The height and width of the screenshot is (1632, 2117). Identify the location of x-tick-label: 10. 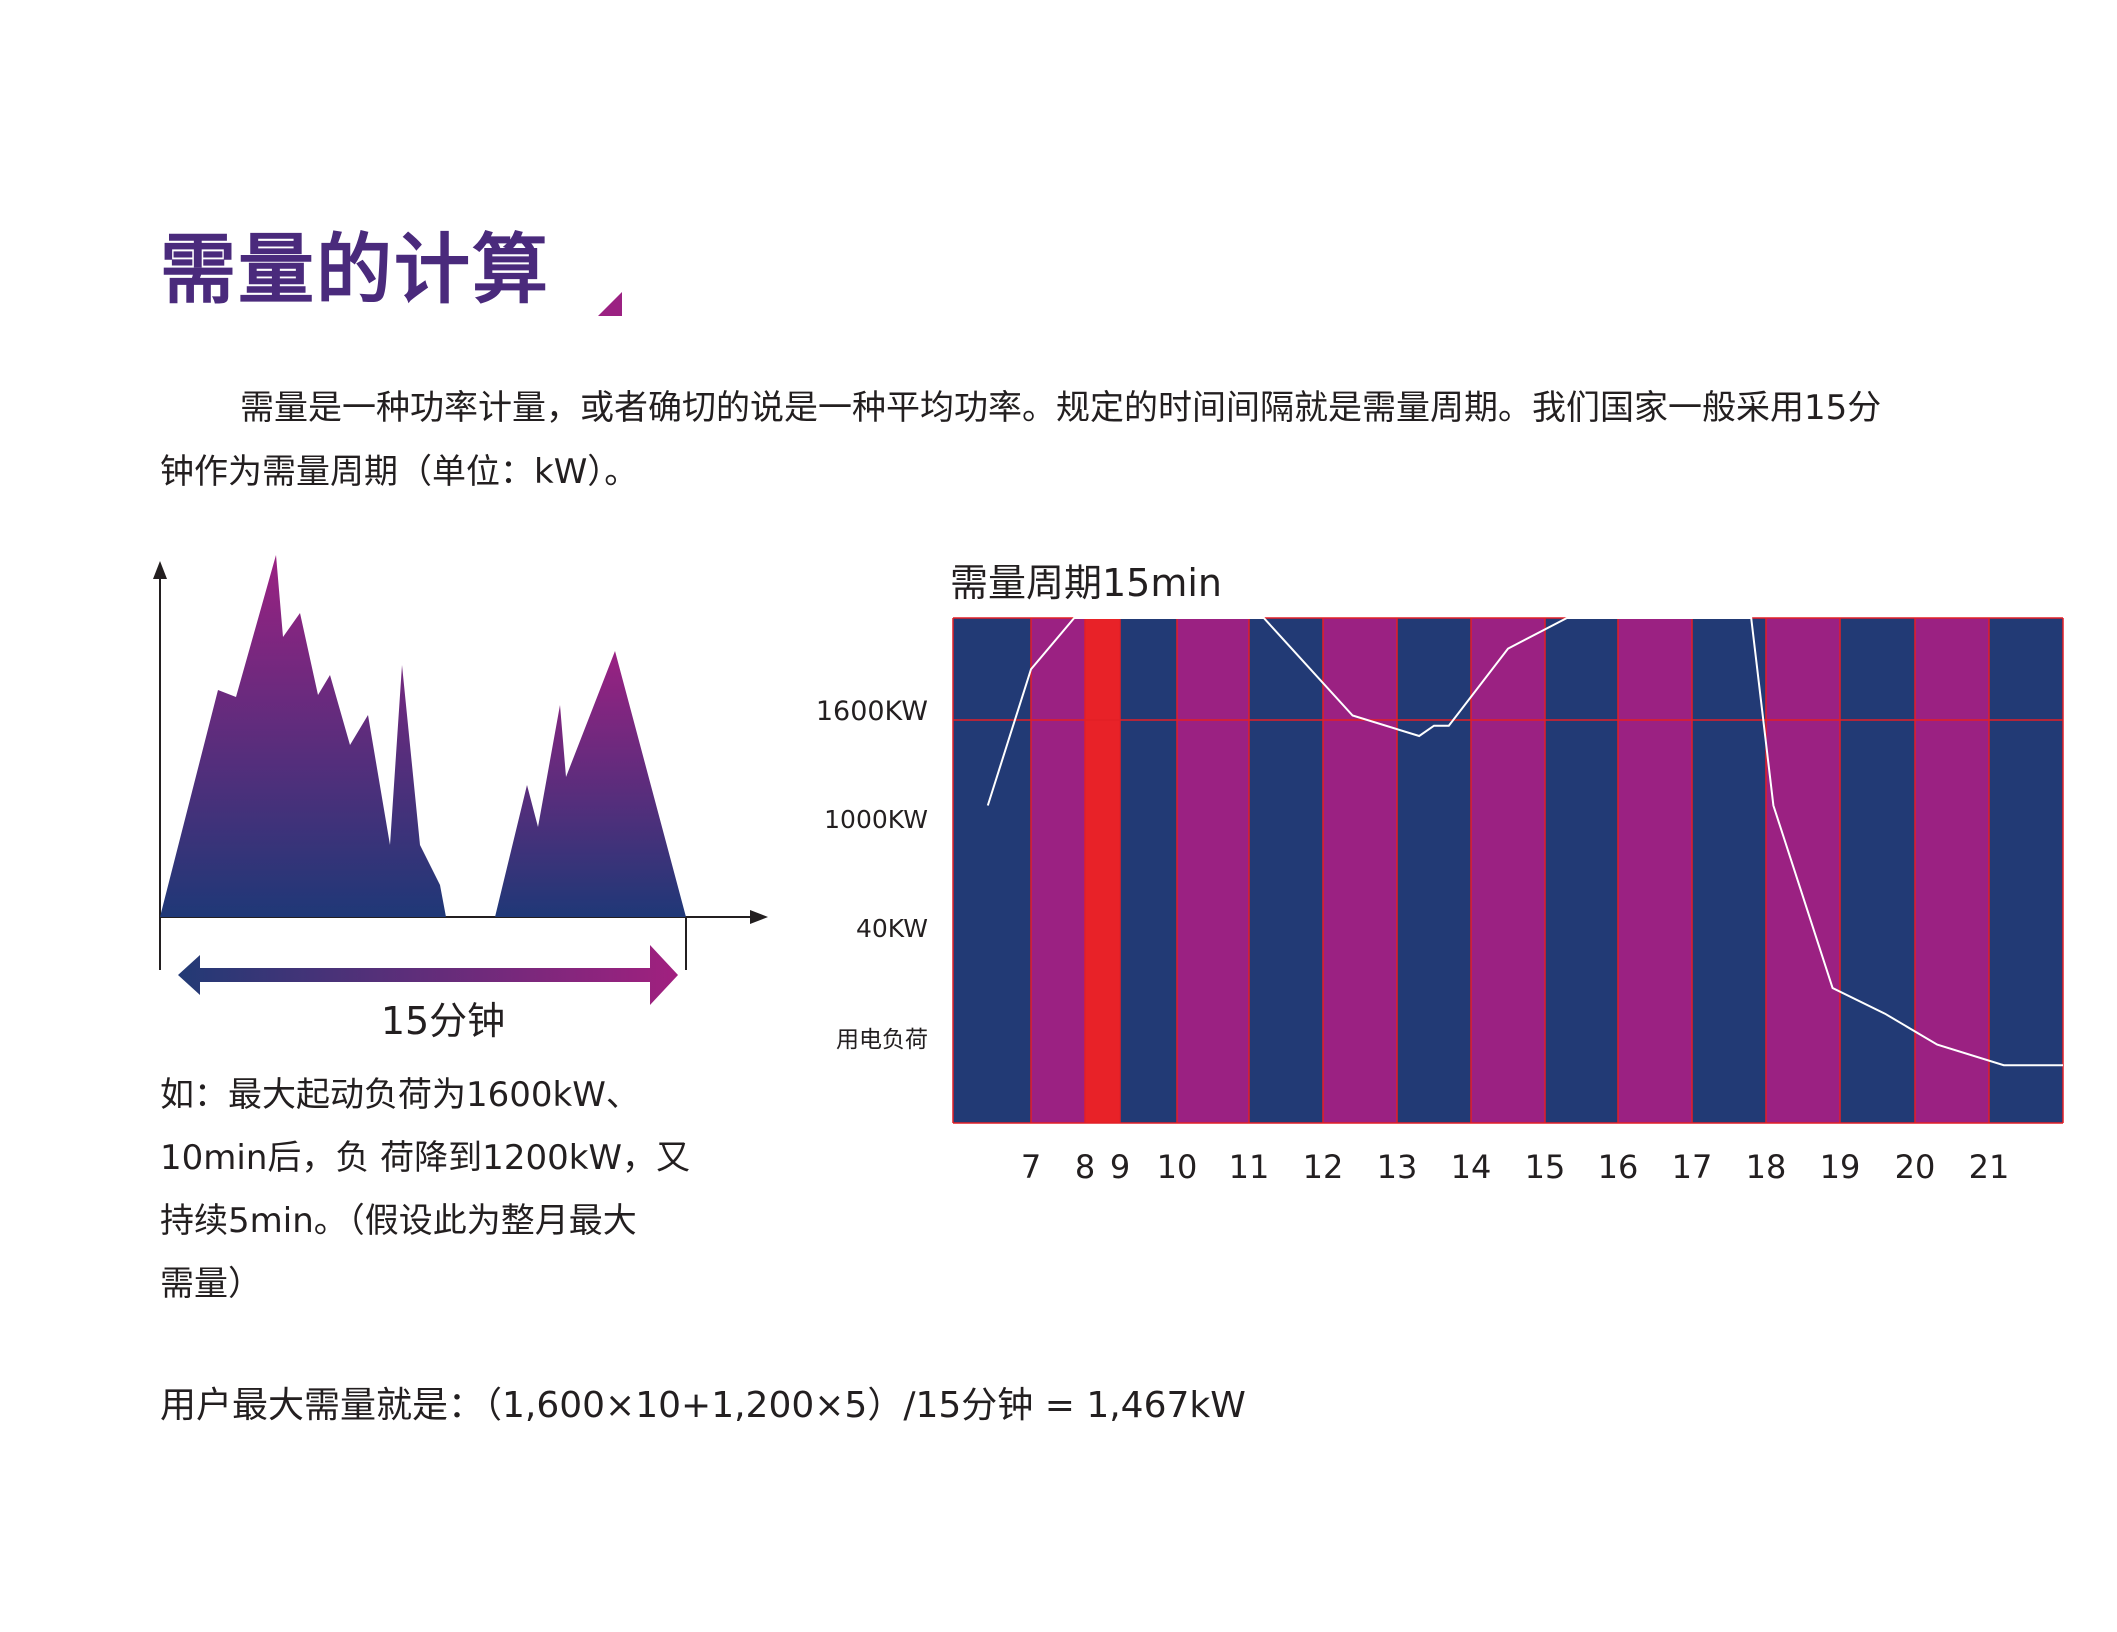
(1177, 1167).